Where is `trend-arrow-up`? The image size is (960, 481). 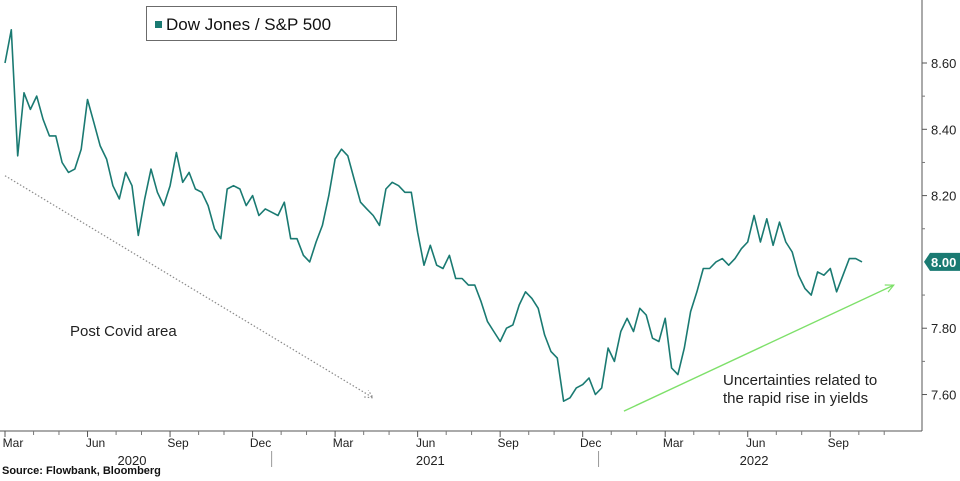 trend-arrow-up is located at coordinates (759, 348).